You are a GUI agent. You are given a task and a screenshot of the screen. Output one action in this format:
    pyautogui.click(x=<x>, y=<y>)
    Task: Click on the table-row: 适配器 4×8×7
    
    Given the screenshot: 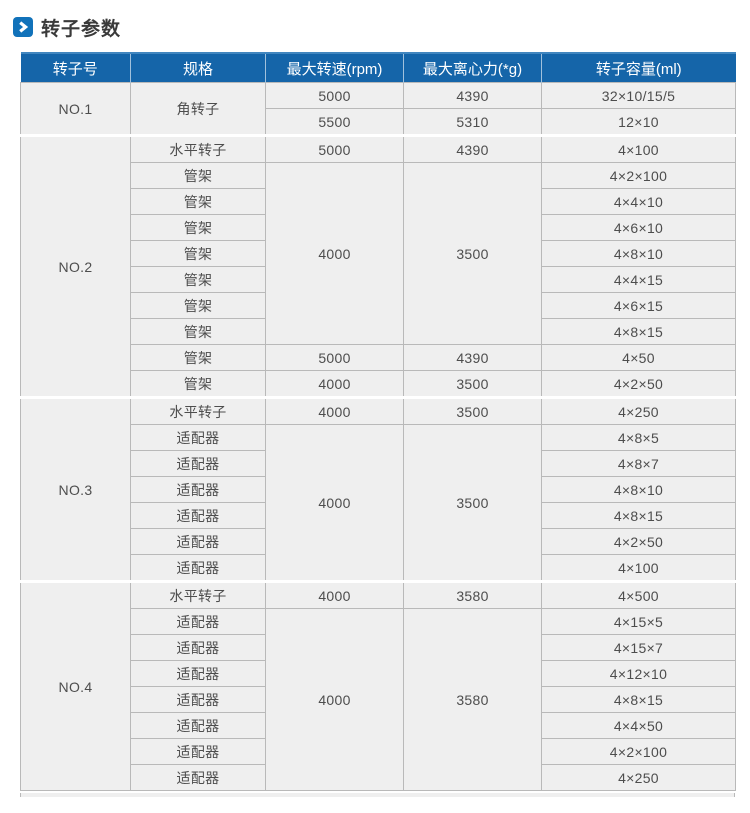 What is the action you would take?
    pyautogui.click(x=378, y=463)
    